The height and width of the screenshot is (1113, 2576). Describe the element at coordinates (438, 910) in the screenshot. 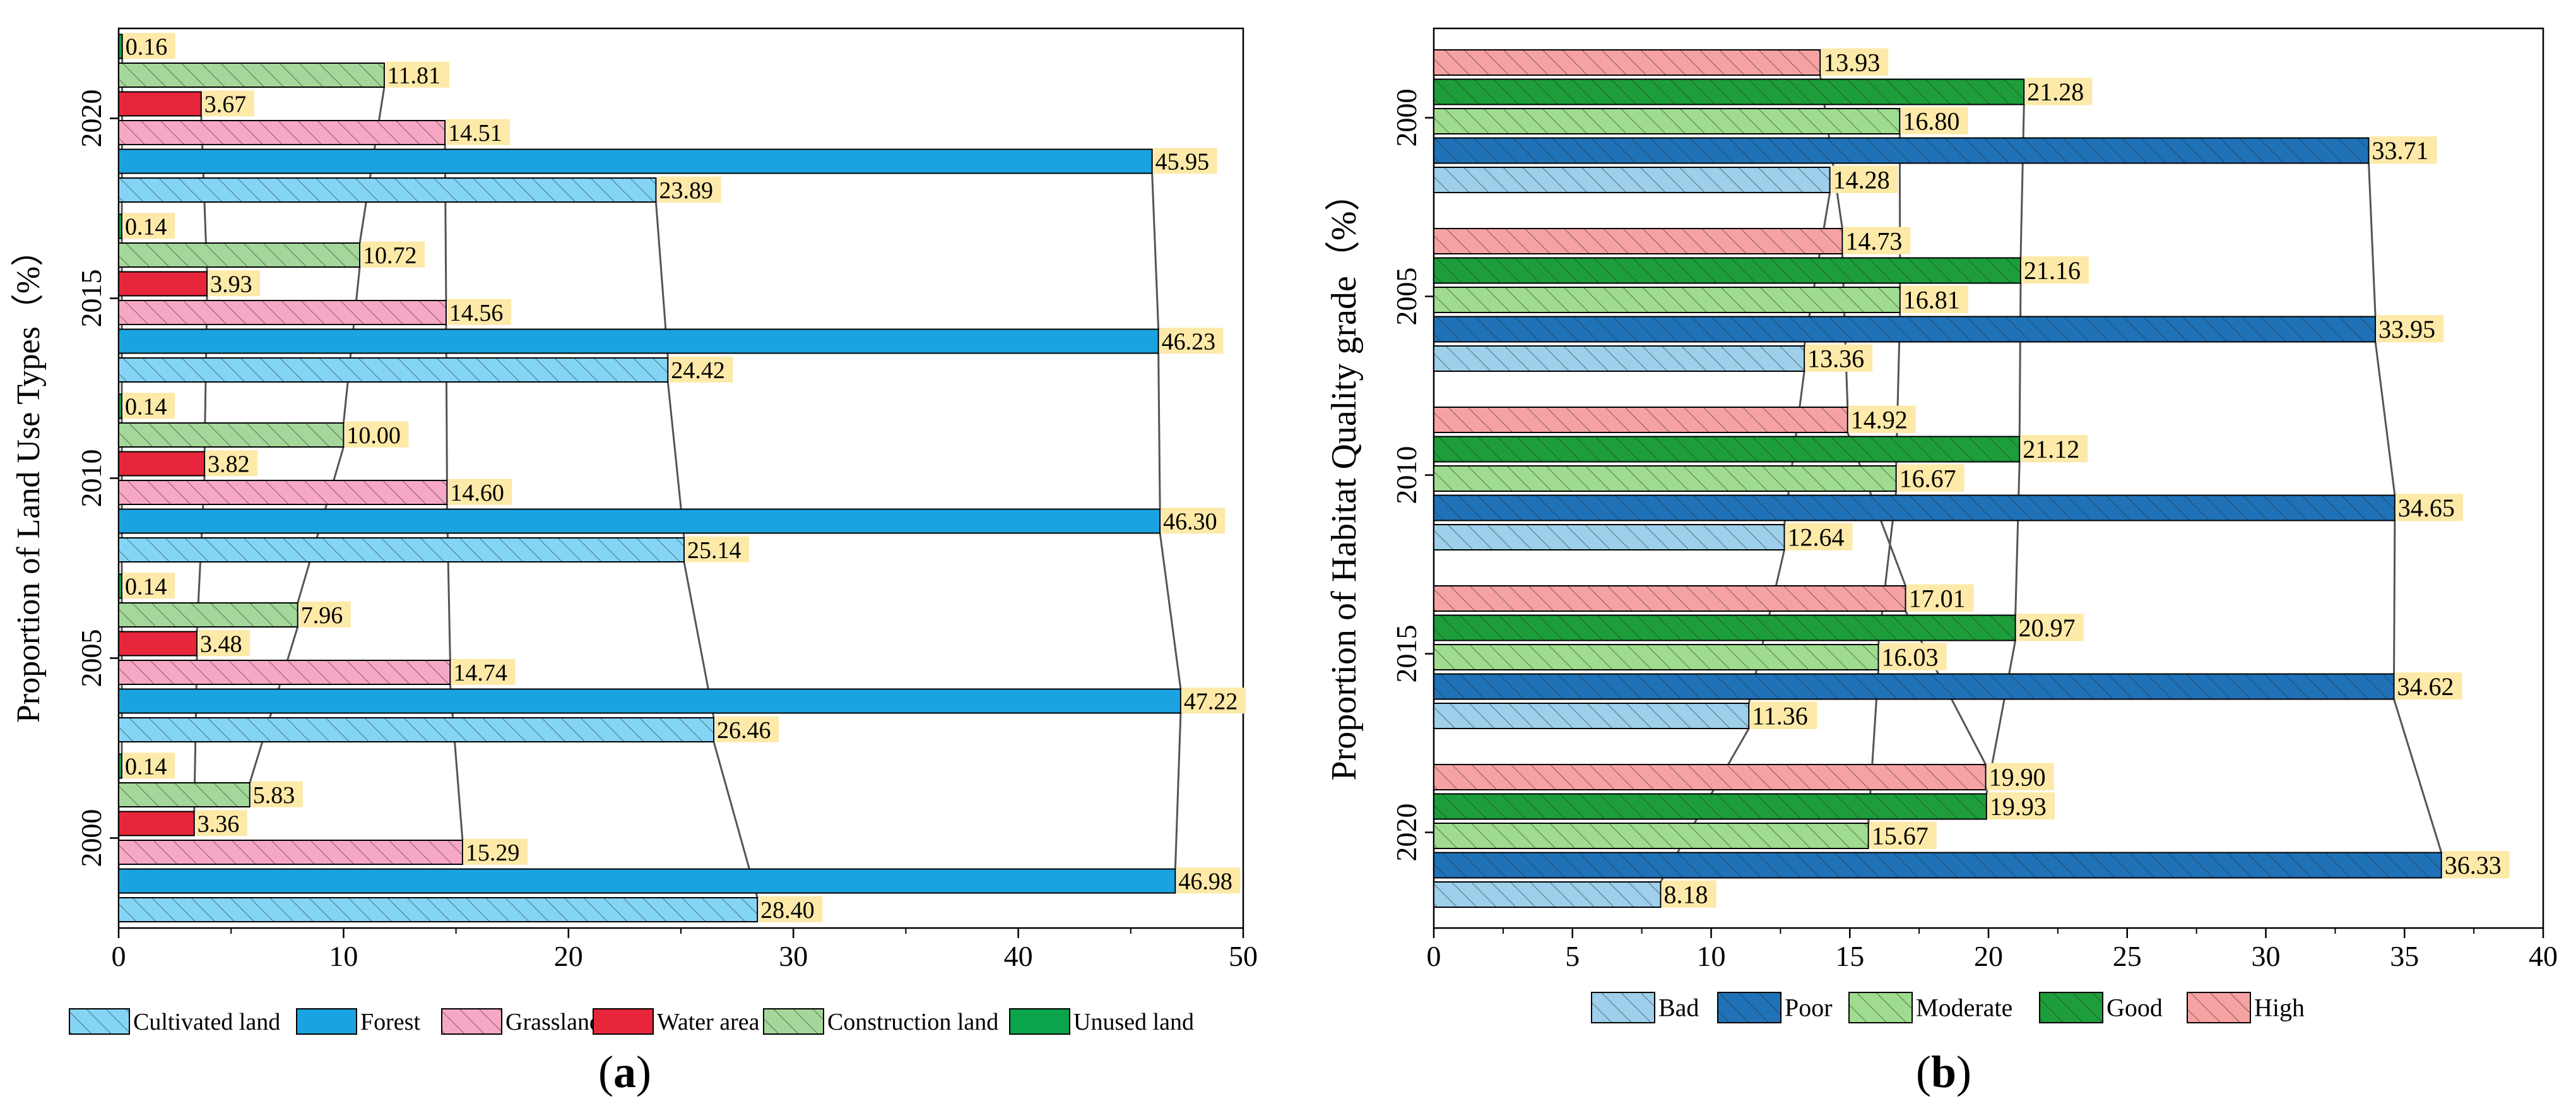

I see `bar-cultivated-land-2000` at that location.